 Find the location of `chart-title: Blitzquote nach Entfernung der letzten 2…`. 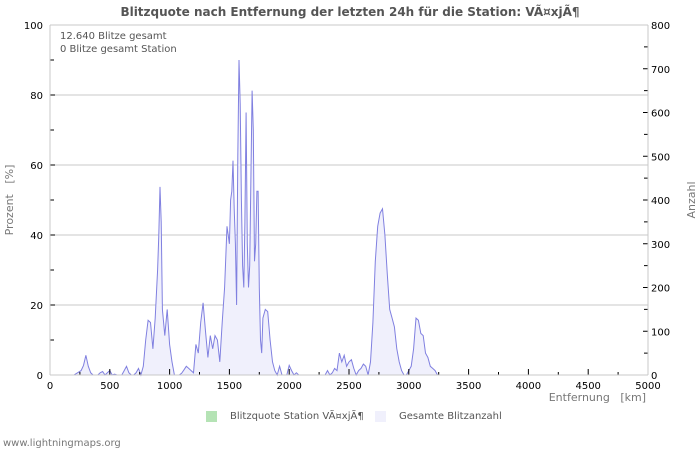

chart-title: Blitzquote nach Entfernung der letzten 2… is located at coordinates (350, 12).